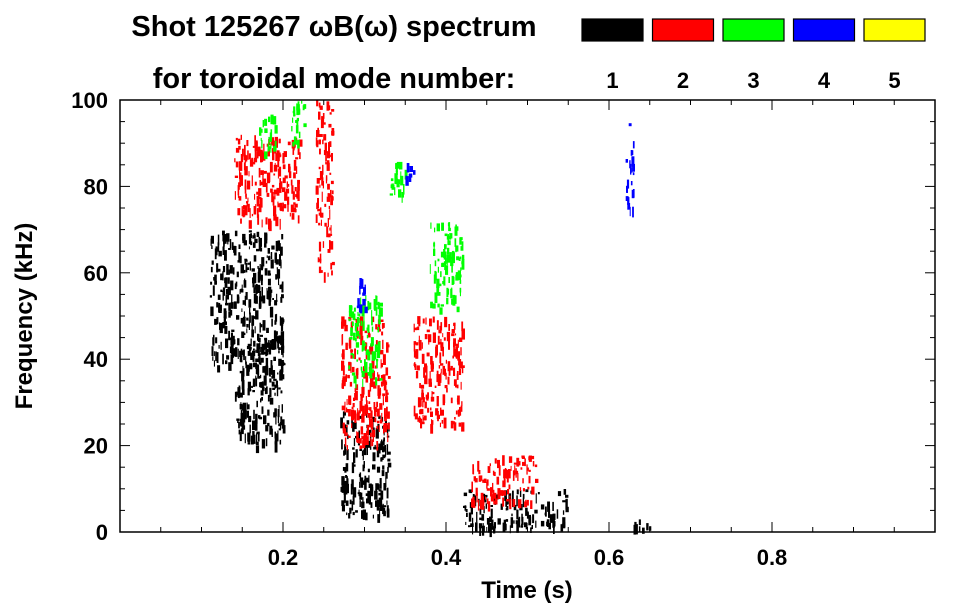 The width and height of the screenshot is (963, 615). What do you see at coordinates (410, 174) in the screenshot?
I see `mode-4-region` at bounding box center [410, 174].